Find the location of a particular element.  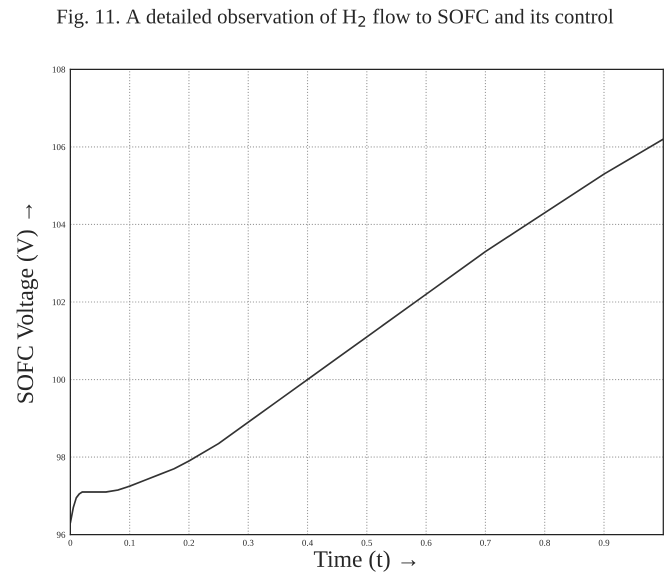

chart-title: Fig. 11. A detailed observation of H$_{2}$ flow to SOFC and its control is located at coordinates (335, 18).